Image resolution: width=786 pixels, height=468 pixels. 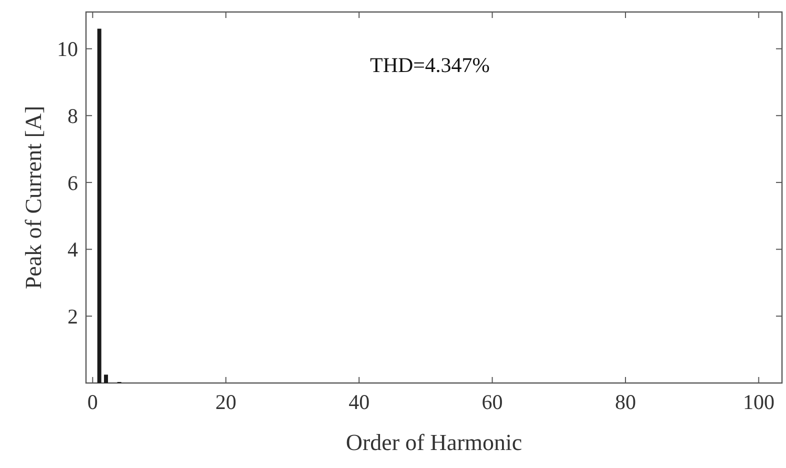 What do you see at coordinates (430, 65) in the screenshot?
I see `annotation: THD=4.347%` at bounding box center [430, 65].